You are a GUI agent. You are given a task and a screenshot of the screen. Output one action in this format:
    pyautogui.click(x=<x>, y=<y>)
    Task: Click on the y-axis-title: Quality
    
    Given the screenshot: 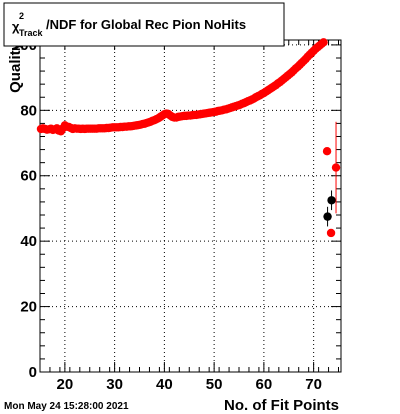 What is the action you would take?
    pyautogui.click(x=15, y=67)
    